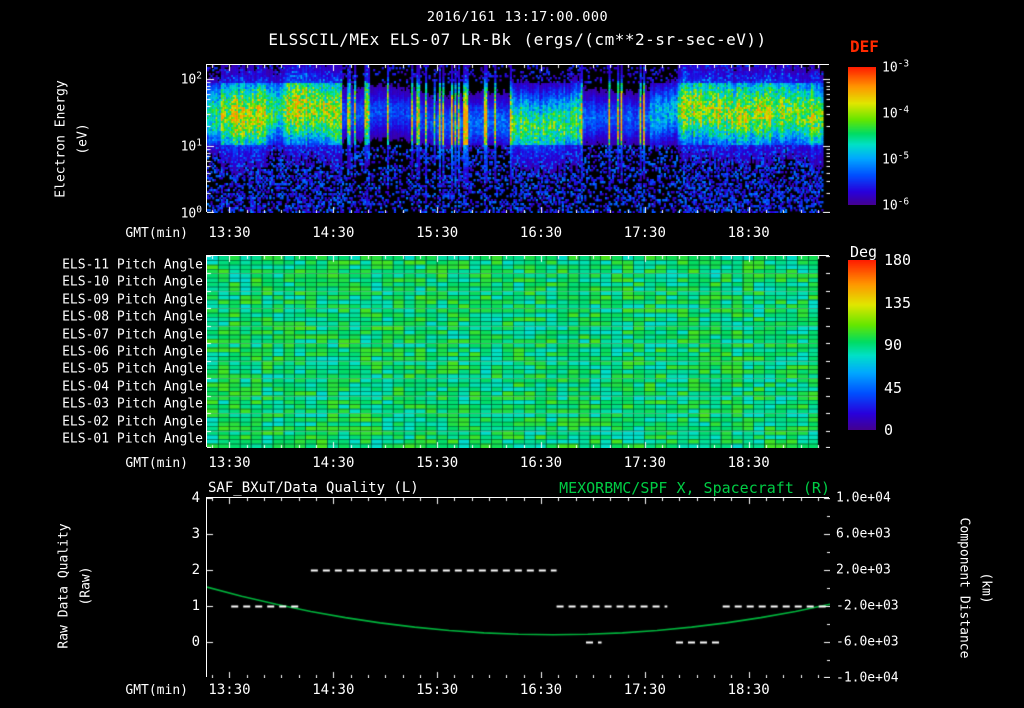  Describe the element at coordinates (132, 439) in the screenshot. I see `pitch-row-label: ELS-01 Pitch Angle` at that location.